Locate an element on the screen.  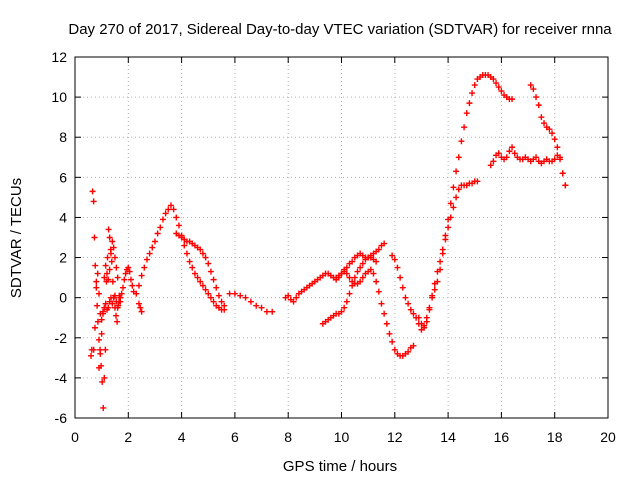
y-axis-label: SDTVAR / TECUs is located at coordinates (16, 238).